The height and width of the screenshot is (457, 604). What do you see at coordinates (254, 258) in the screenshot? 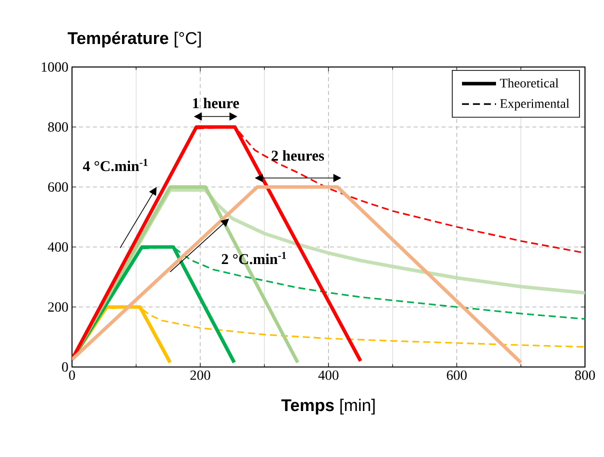
I see `annotation: 2 °C.min$^{-1}$` at bounding box center [254, 258].